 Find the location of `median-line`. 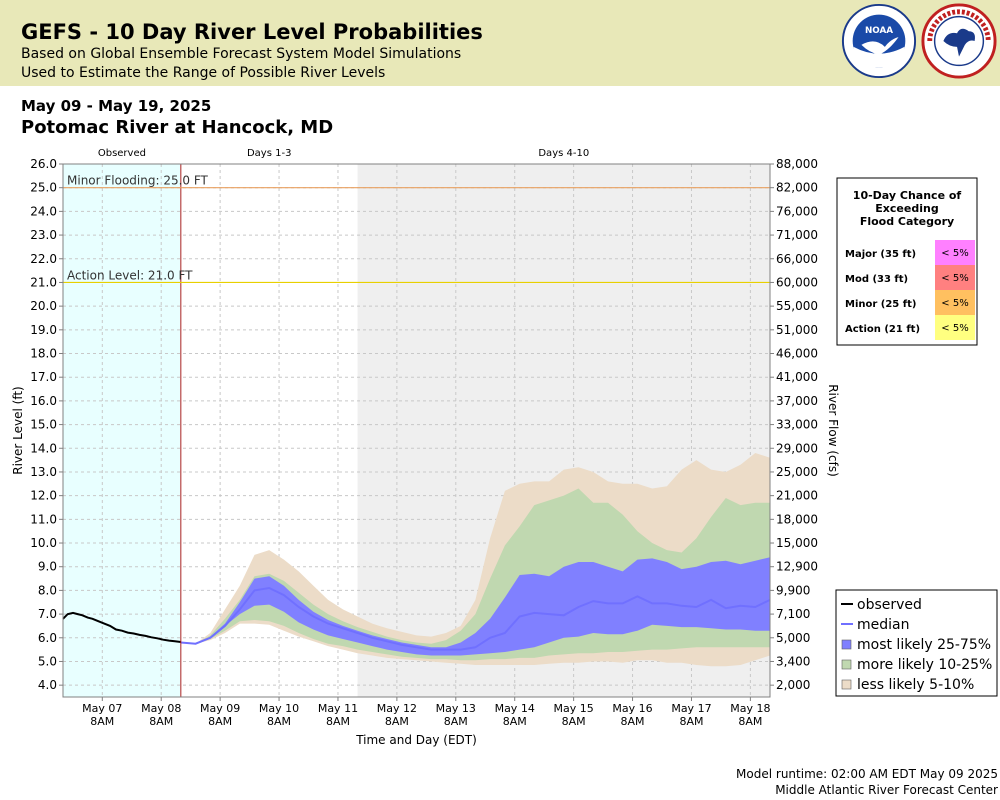

median-line is located at coordinates (475, 618).